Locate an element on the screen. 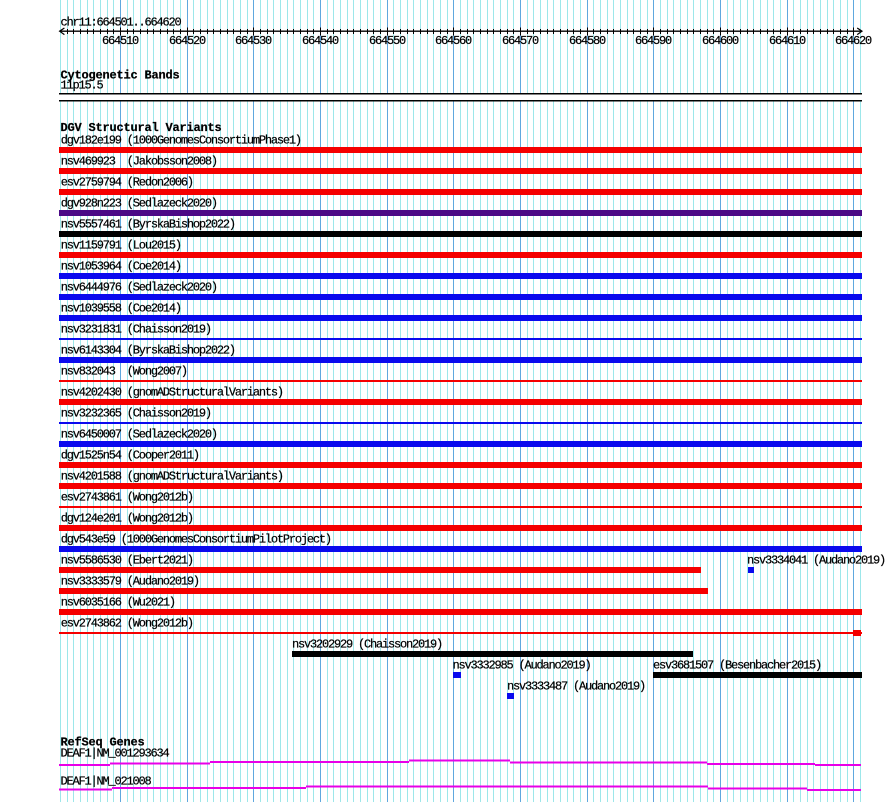 This screenshot has height=802, width=890. svg-text: 664570 is located at coordinates (520, 41).